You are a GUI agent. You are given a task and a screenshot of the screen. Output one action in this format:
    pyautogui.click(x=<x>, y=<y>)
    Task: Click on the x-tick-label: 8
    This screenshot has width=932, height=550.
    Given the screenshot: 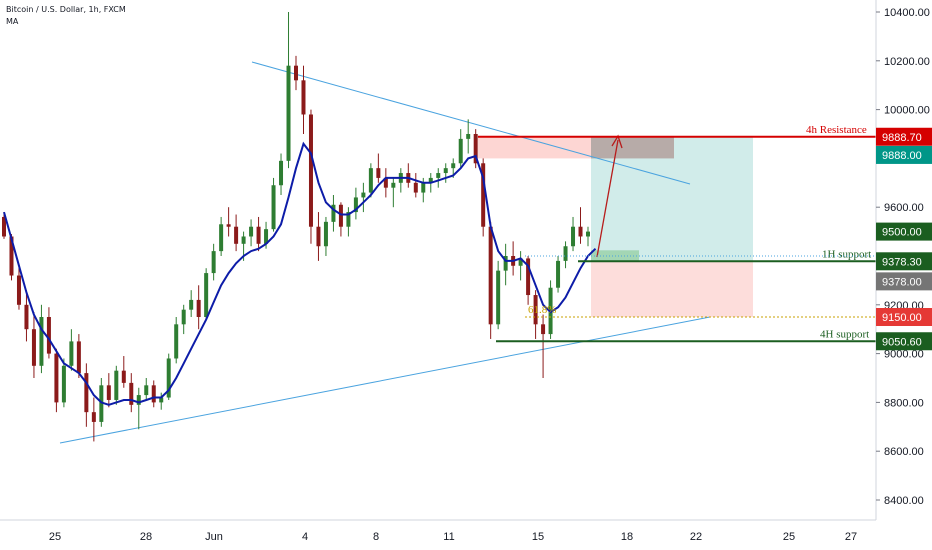 What is the action you would take?
    pyautogui.click(x=376, y=537)
    